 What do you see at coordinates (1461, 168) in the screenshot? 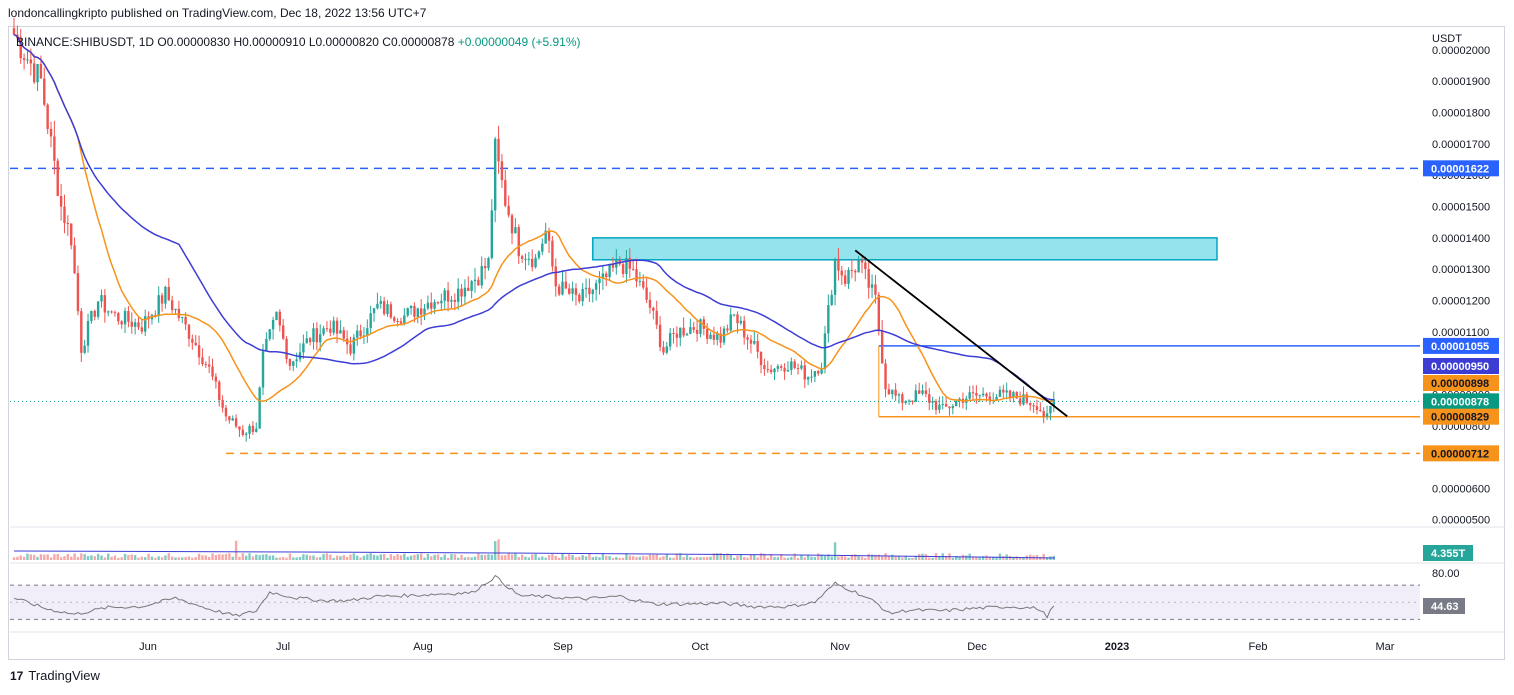
I see `price-tag-bg` at bounding box center [1461, 168].